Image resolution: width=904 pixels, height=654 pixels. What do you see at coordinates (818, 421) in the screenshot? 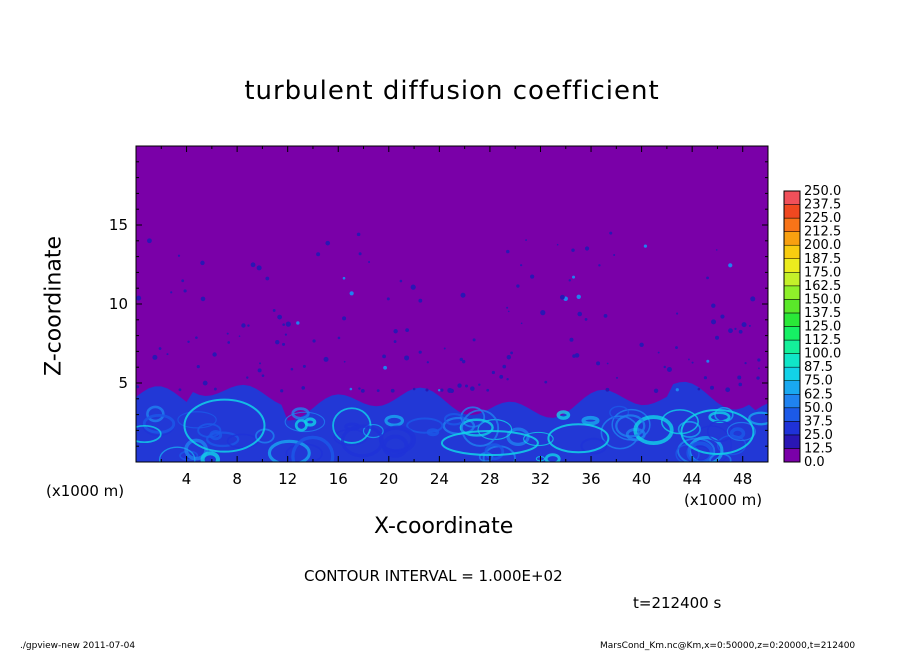
I see `colorbar-label: 37.5` at bounding box center [818, 421].